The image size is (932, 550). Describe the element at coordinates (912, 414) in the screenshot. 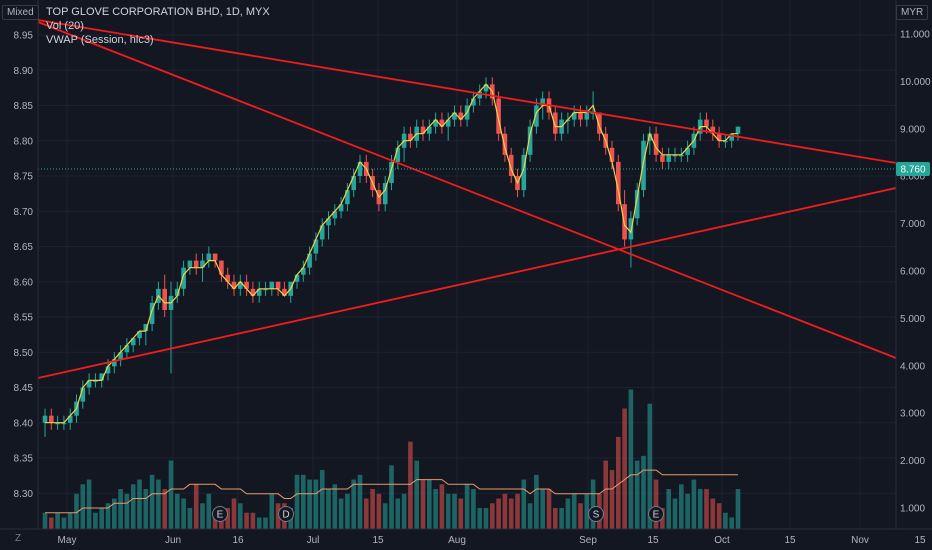

I see `right-axis-tick: 3.000` at that location.